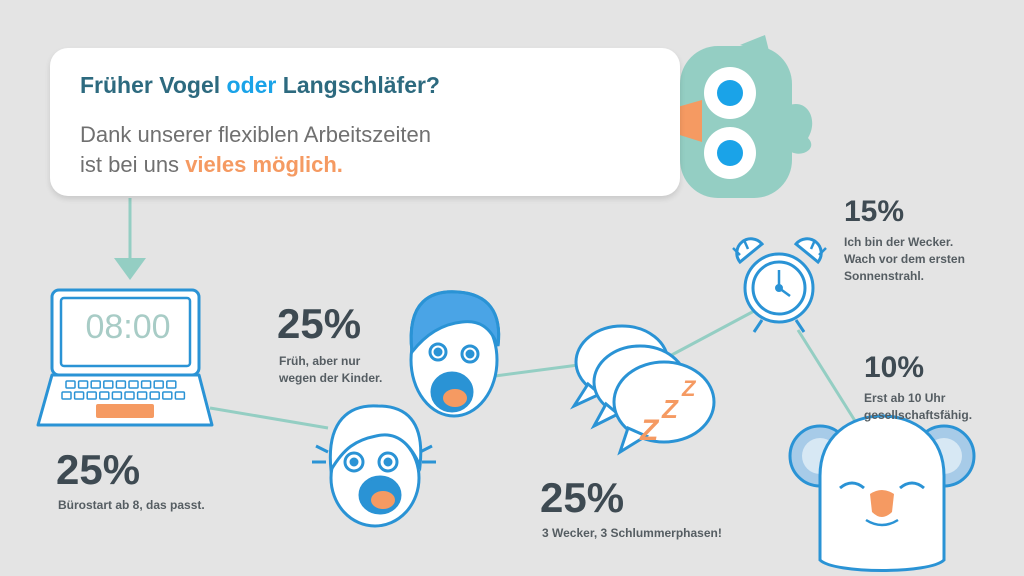 The width and height of the screenshot is (1024, 576). I want to click on stat-label-line: Wach vor dem ersten, so click(904, 259).